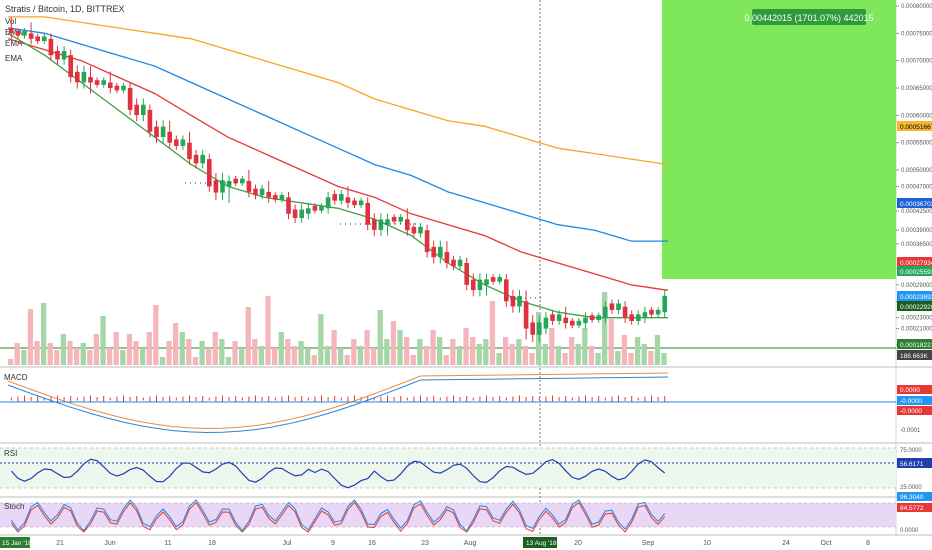  Describe the element at coordinates (14, 506) in the screenshot. I see `stoch-label: Stoch` at that location.